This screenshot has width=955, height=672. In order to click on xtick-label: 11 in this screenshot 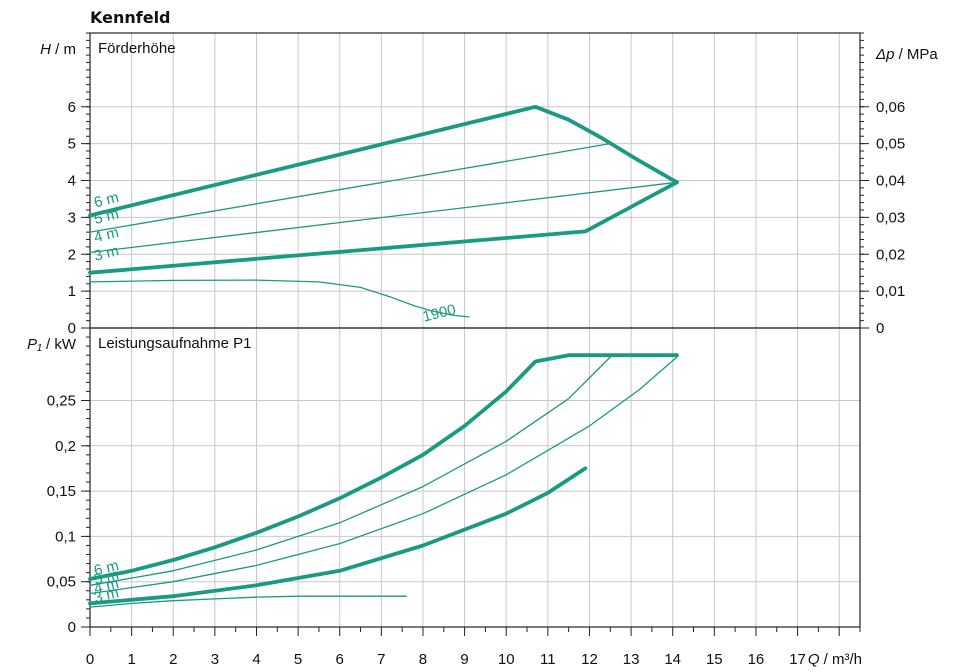, I will do `click(548, 659)`.